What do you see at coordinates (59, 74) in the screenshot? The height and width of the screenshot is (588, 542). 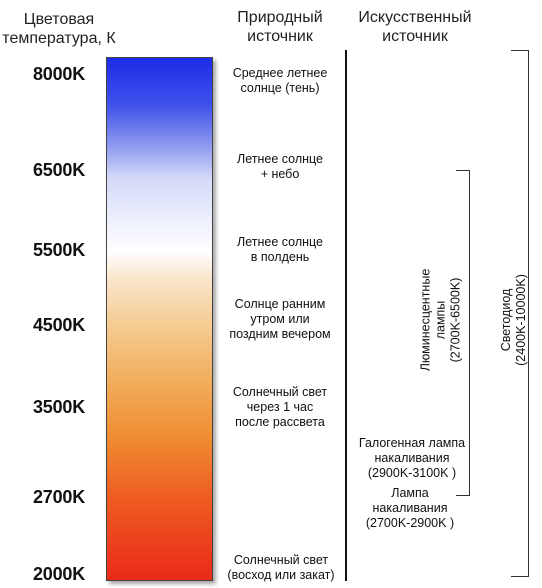 I see `temperature-label-8000k: 8000K` at bounding box center [59, 74].